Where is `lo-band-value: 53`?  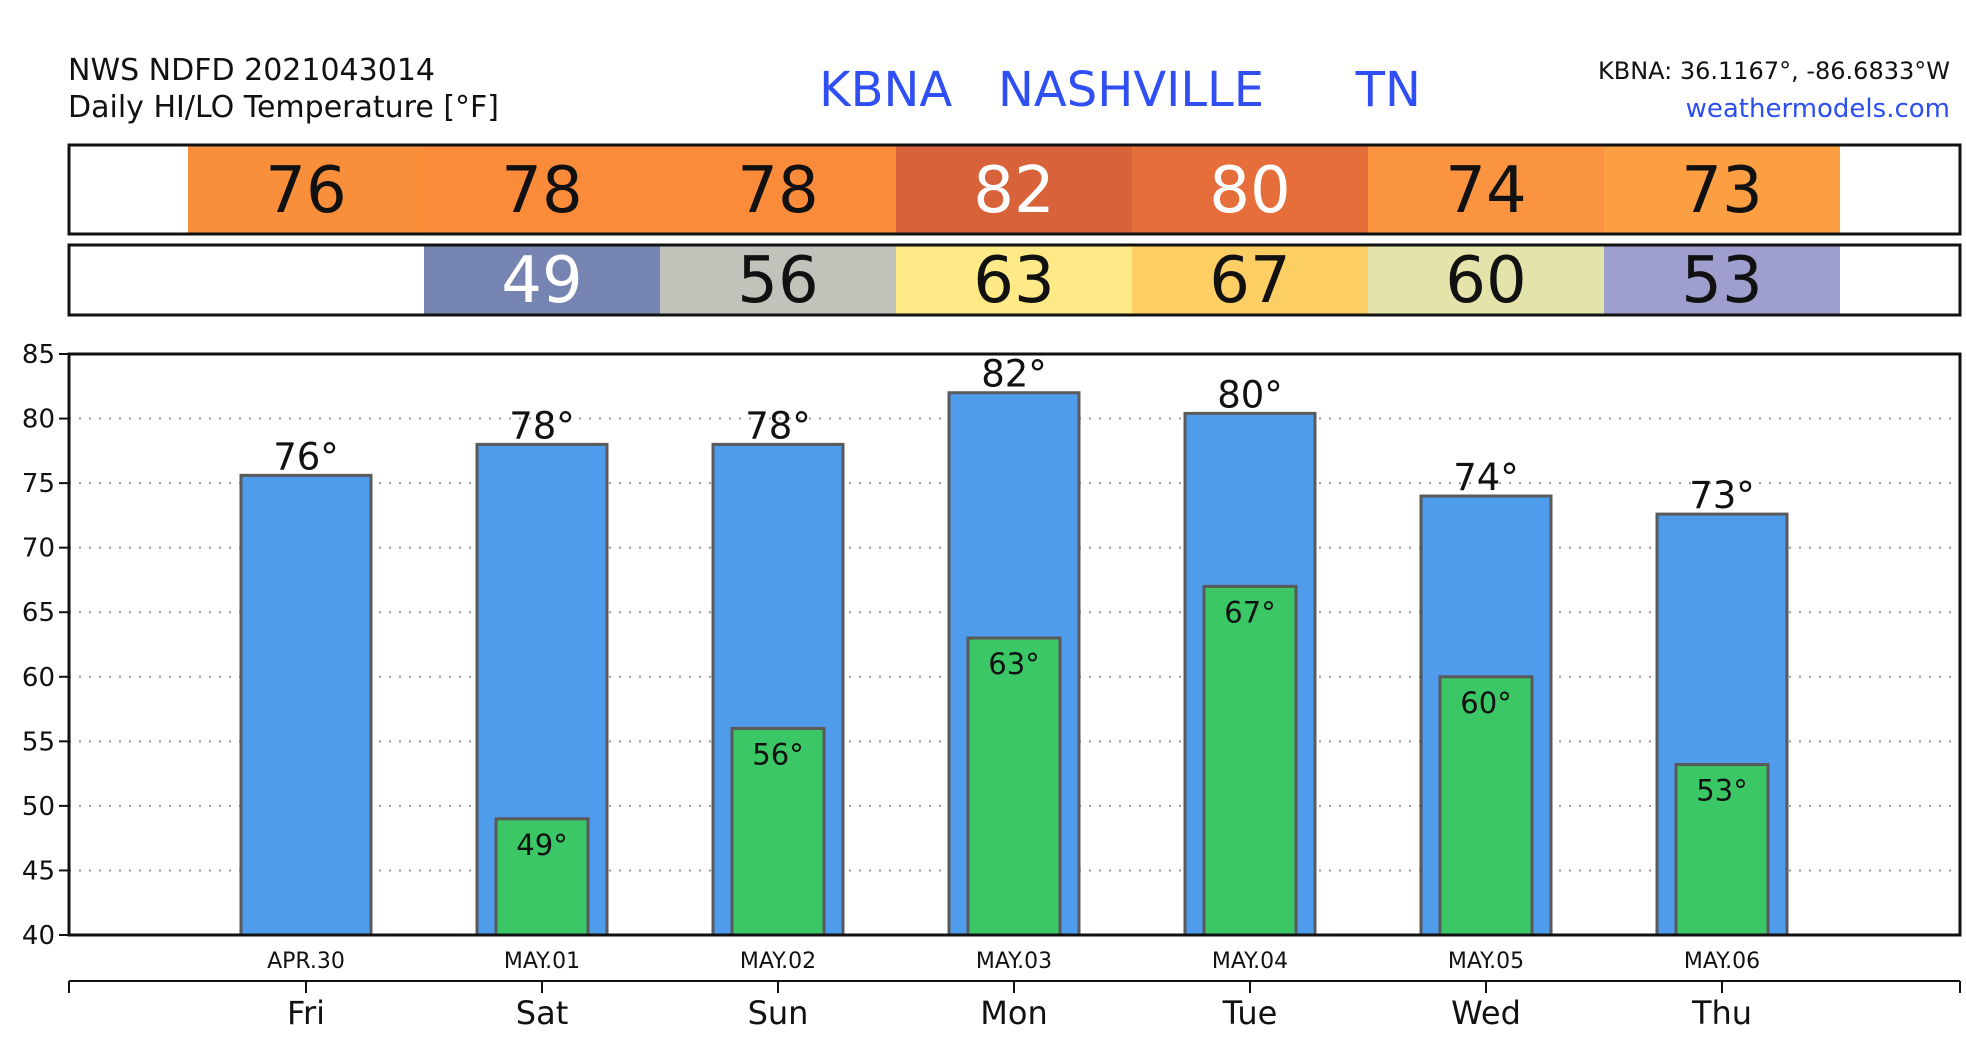
lo-band-value: 53 is located at coordinates (1721, 281).